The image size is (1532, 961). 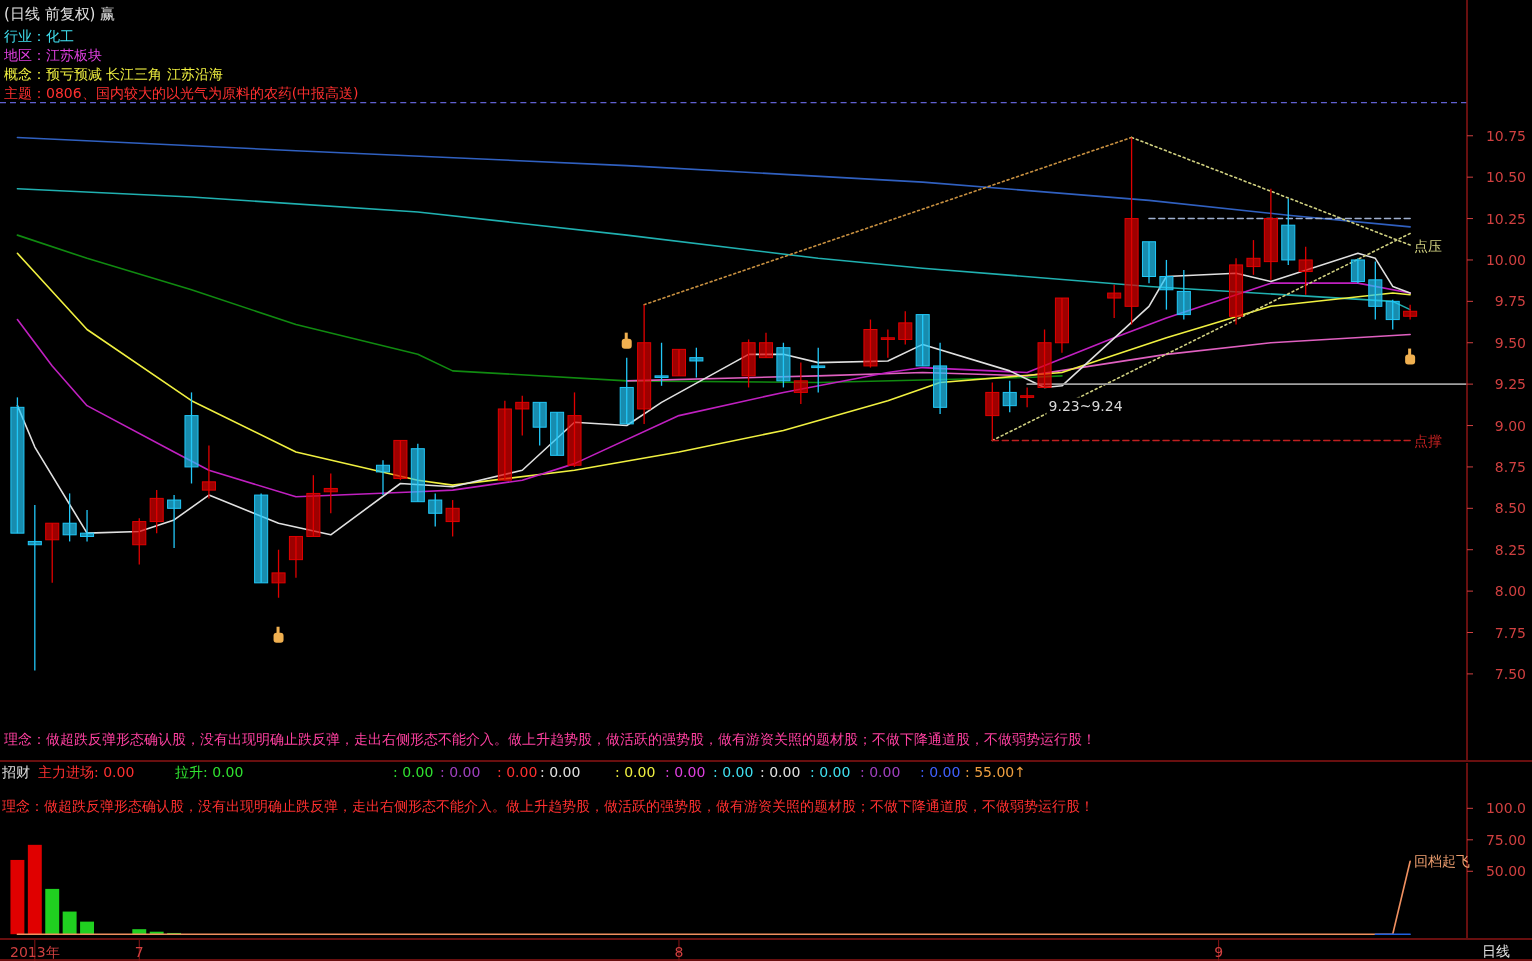 I want to click on y-tick-label: 10.75, so click(x=1505, y=135).